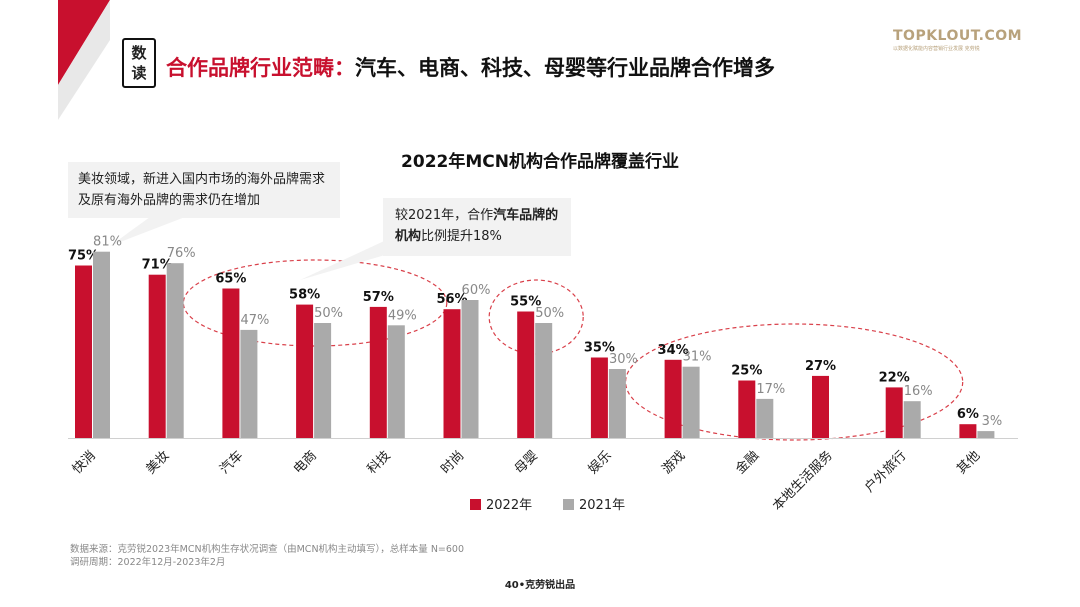 This screenshot has width=1080, height=607. I want to click on x-tick-label-9: 金融, so click(747, 463).